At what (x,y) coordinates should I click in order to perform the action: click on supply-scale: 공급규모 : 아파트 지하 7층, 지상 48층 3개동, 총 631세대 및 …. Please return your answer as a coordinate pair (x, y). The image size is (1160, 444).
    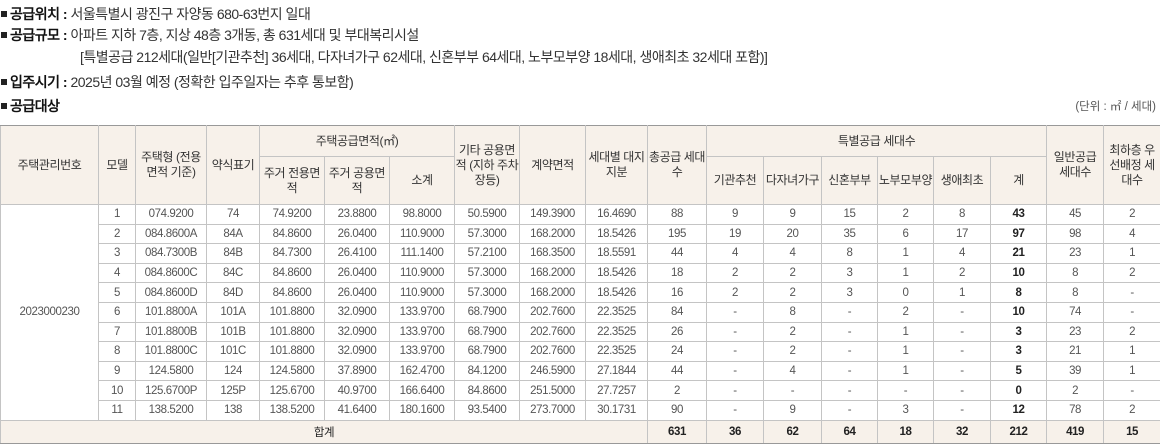
    Looking at the image, I should click on (209, 35).